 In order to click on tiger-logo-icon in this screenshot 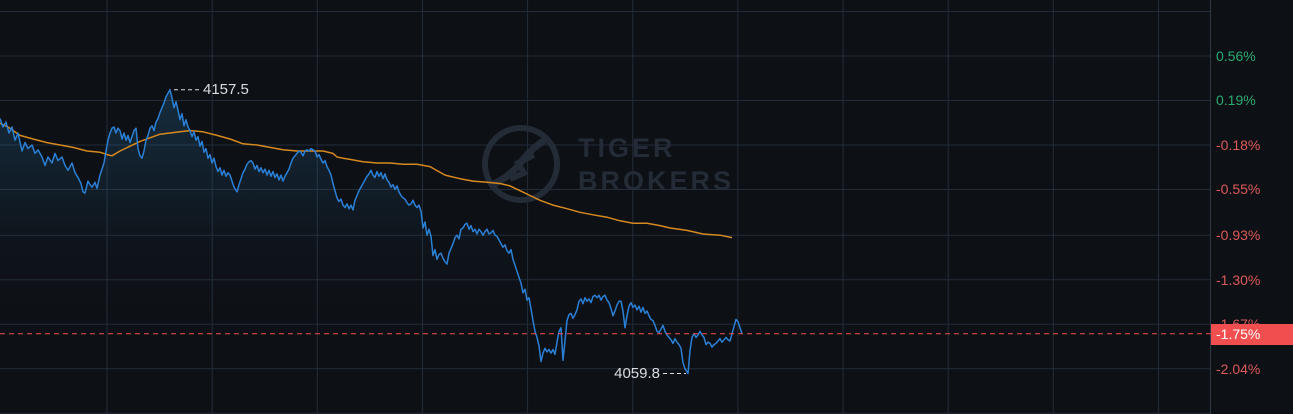, I will do `click(521, 164)`.